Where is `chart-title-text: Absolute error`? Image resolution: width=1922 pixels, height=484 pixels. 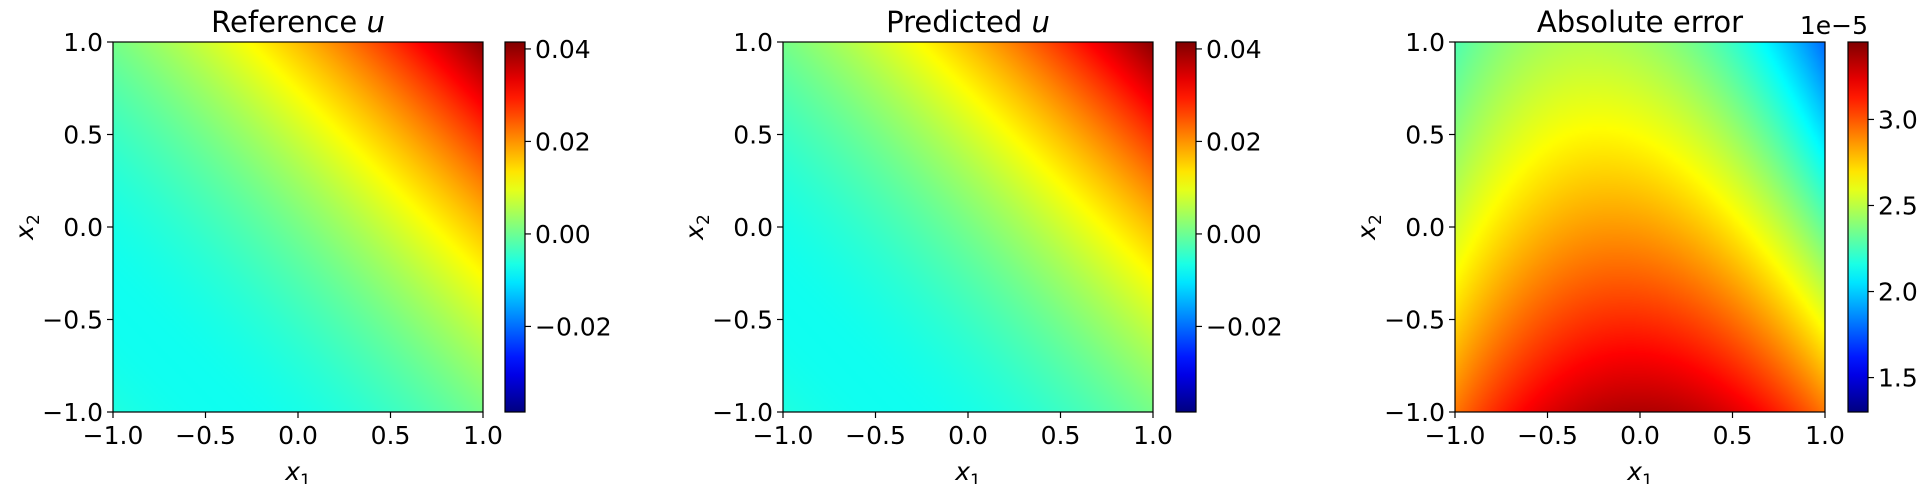 chart-title-text: Absolute error is located at coordinates (1640, 22).